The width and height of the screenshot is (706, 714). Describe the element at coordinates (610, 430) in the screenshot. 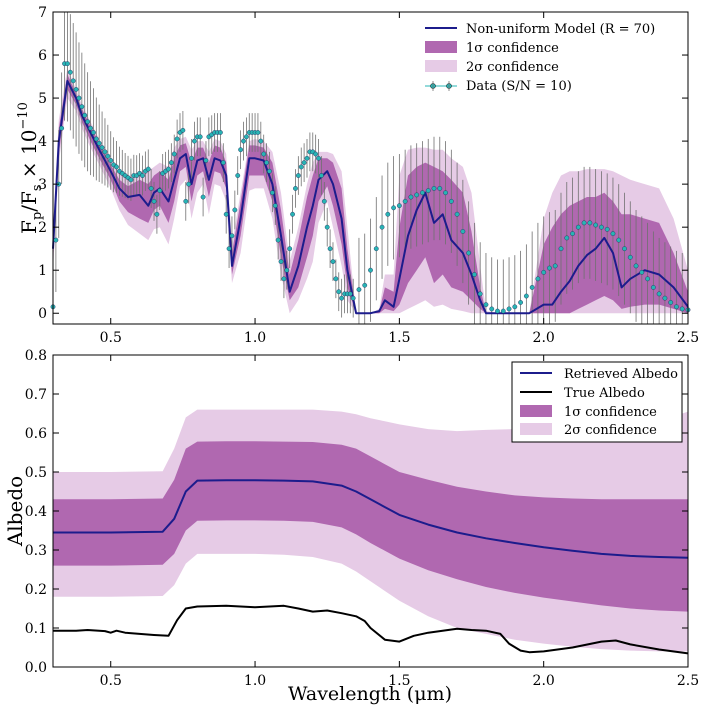

I see `legend-albedo-2sigma-label: 2σ confidence` at that location.